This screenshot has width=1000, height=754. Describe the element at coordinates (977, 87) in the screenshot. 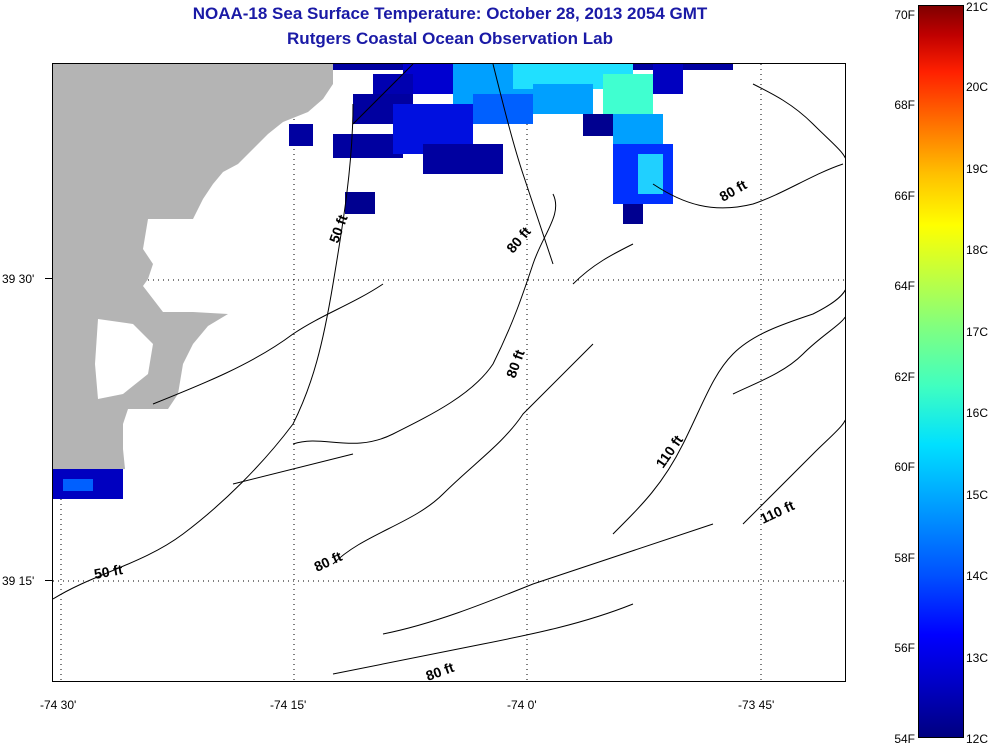

I see `colorbar-c-label: 20C` at that location.